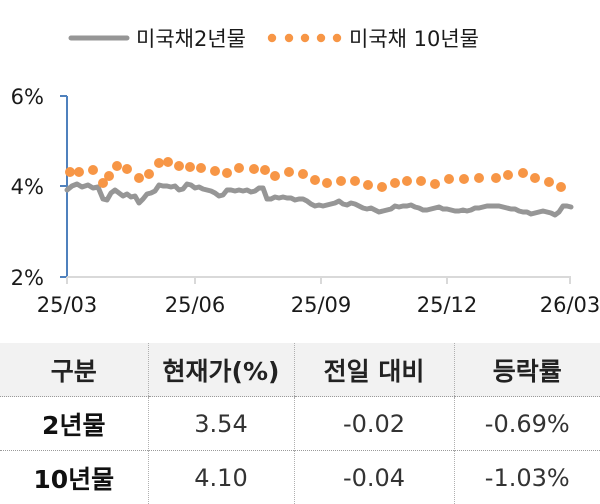 The image size is (600, 504). Describe the element at coordinates (74, 423) in the screenshot. I see `row-label: 2년물` at that location.